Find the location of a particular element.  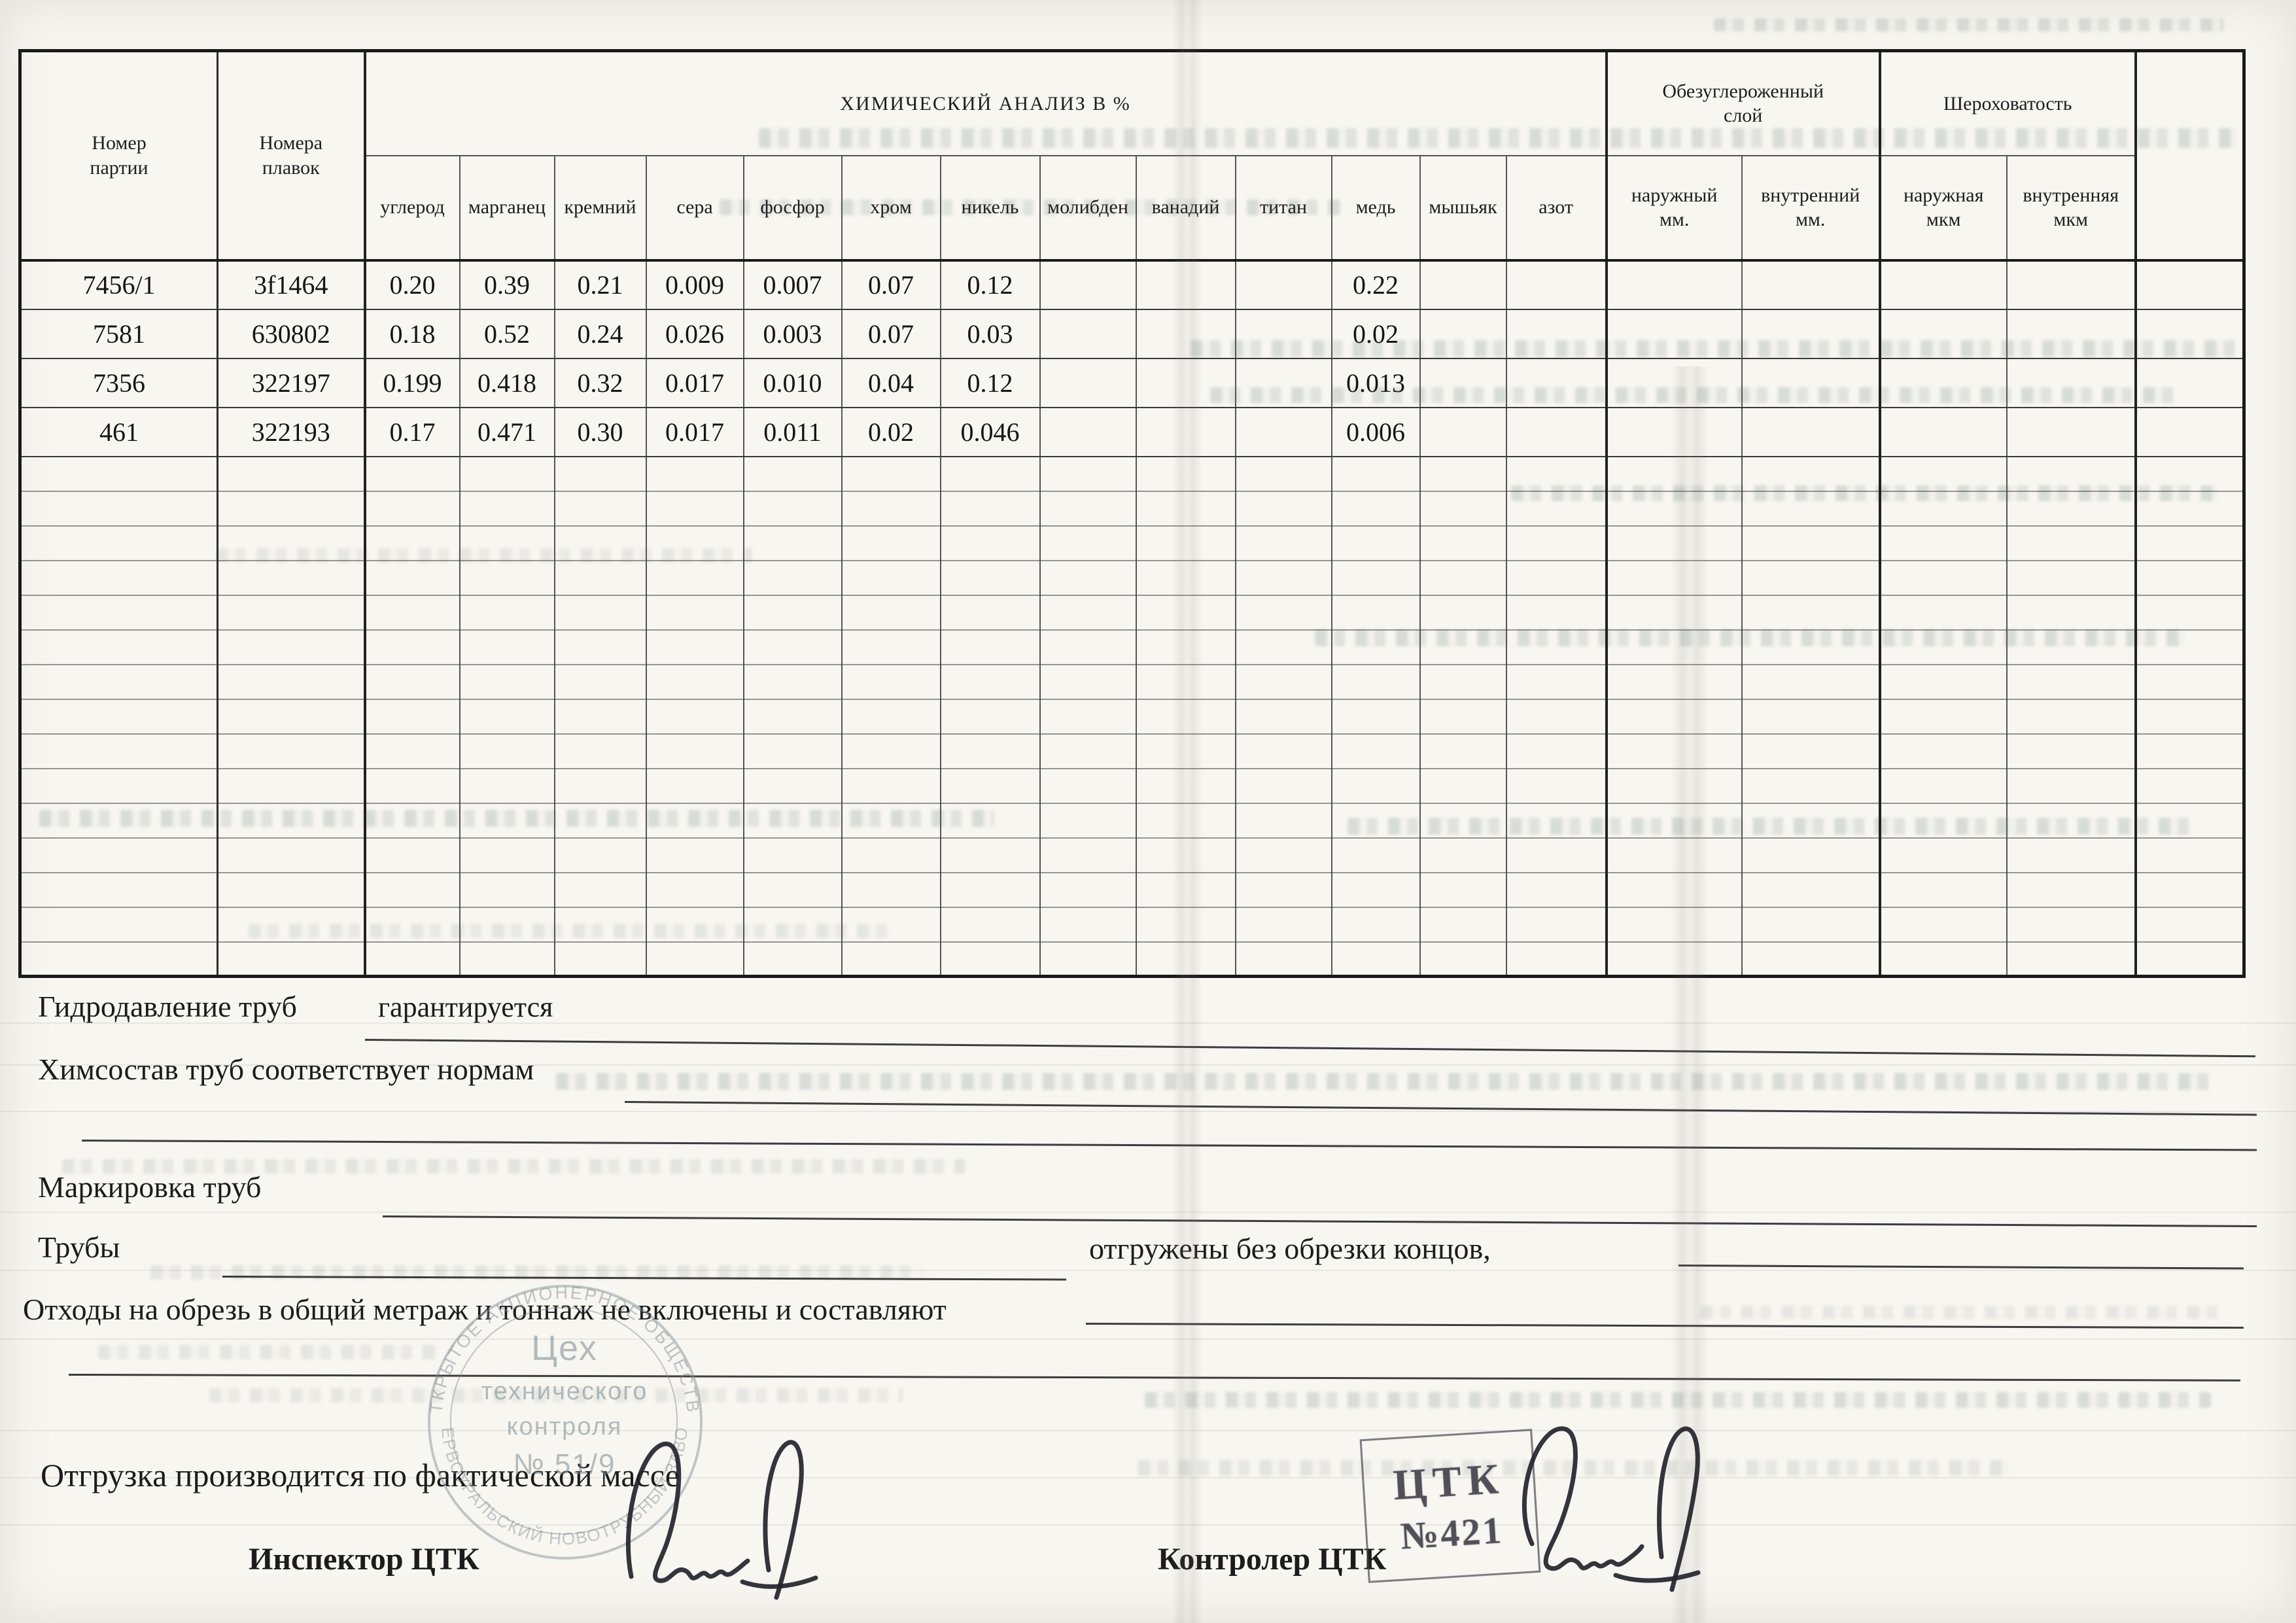

table-cell: 7456/1 is located at coordinates (118, 285).